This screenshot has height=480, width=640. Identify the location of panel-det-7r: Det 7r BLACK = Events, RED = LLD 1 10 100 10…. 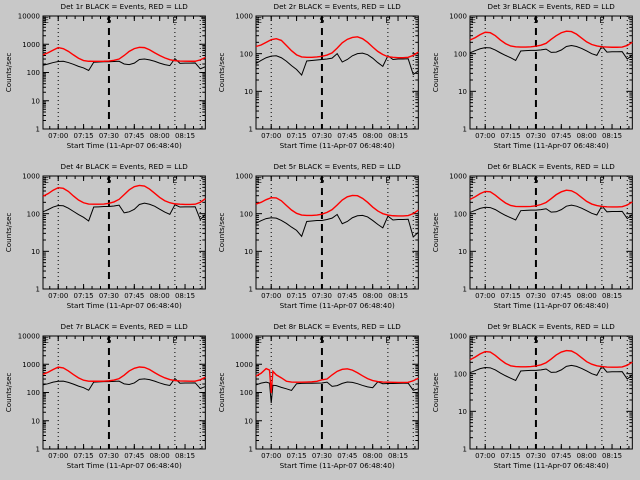
(106, 400).